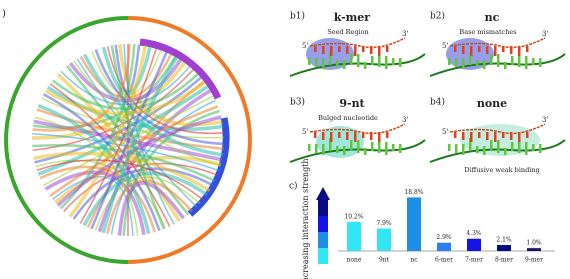 The width and height of the screenshot is (570, 279). Describe the element at coordinates (354, 260) in the screenshot. I see `x-tick-label: none` at that location.